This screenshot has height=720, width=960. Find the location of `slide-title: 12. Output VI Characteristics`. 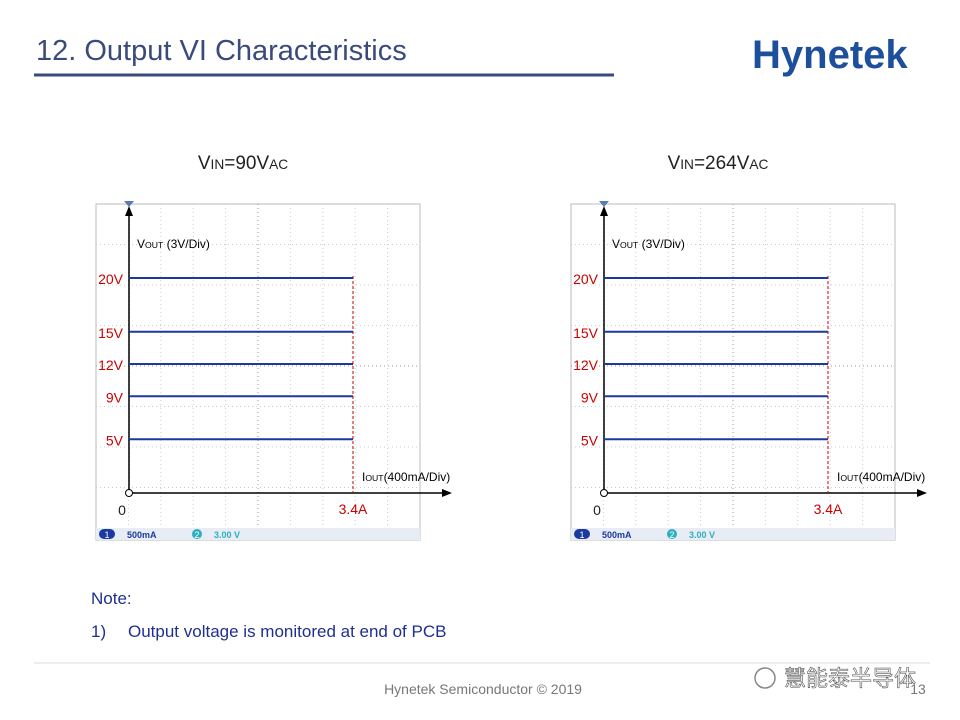

slide-title: 12. Output VI Characteristics is located at coordinates (221, 51).